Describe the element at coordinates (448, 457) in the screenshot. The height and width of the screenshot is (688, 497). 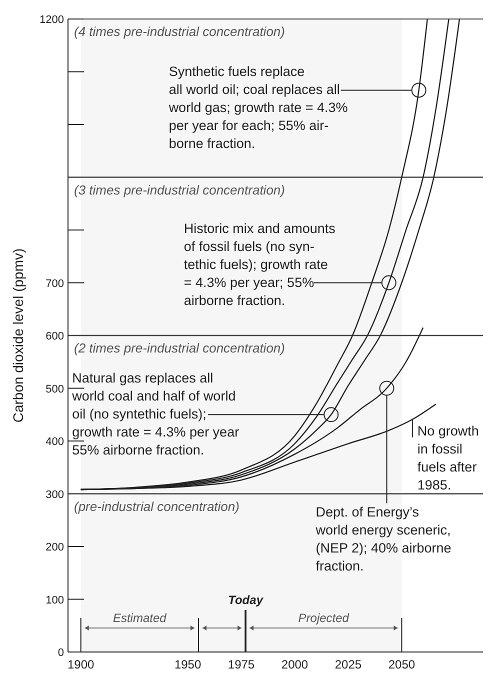
I see `annotation: No growth in fossil fuels after 1985.` at that location.